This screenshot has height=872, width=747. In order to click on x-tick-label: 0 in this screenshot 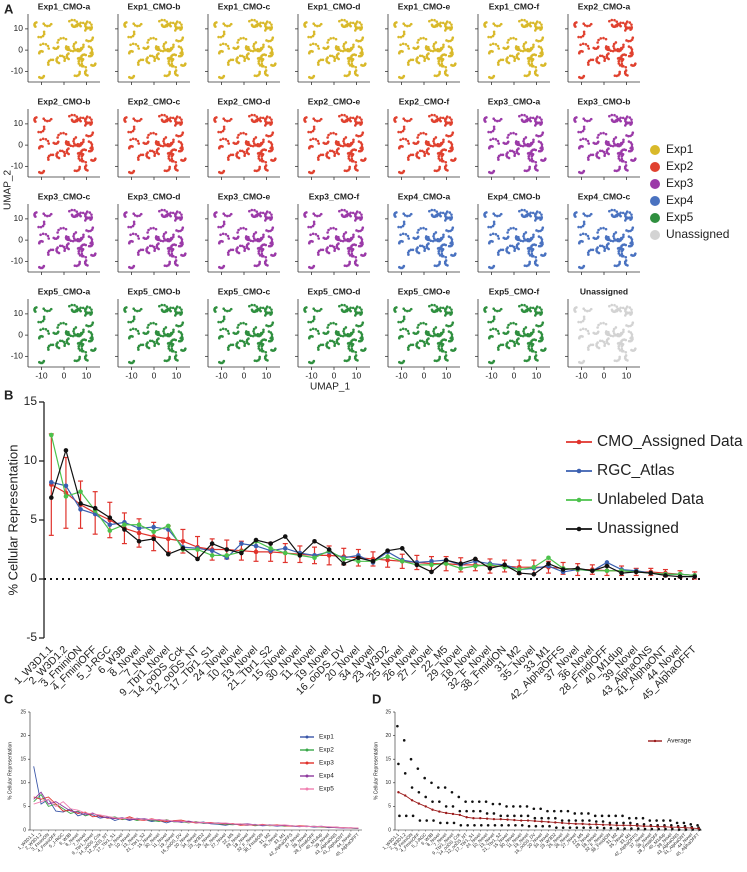, I will do `click(424, 375)`.